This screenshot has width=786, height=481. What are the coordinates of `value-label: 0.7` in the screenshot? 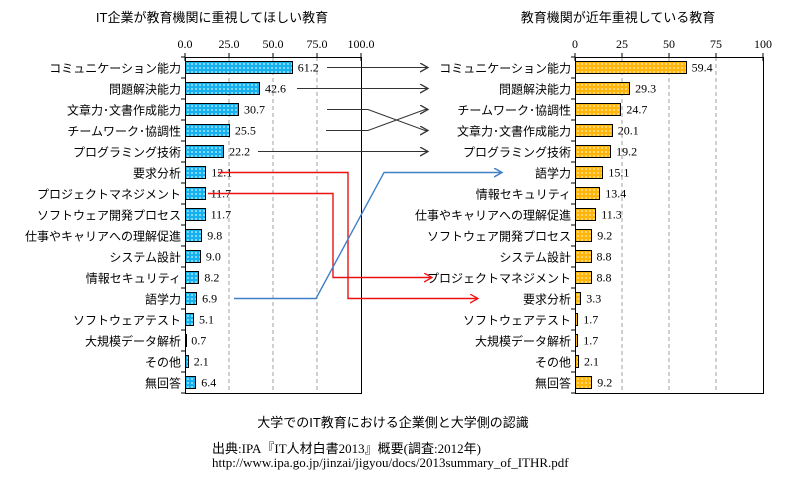 It's located at (199, 340).